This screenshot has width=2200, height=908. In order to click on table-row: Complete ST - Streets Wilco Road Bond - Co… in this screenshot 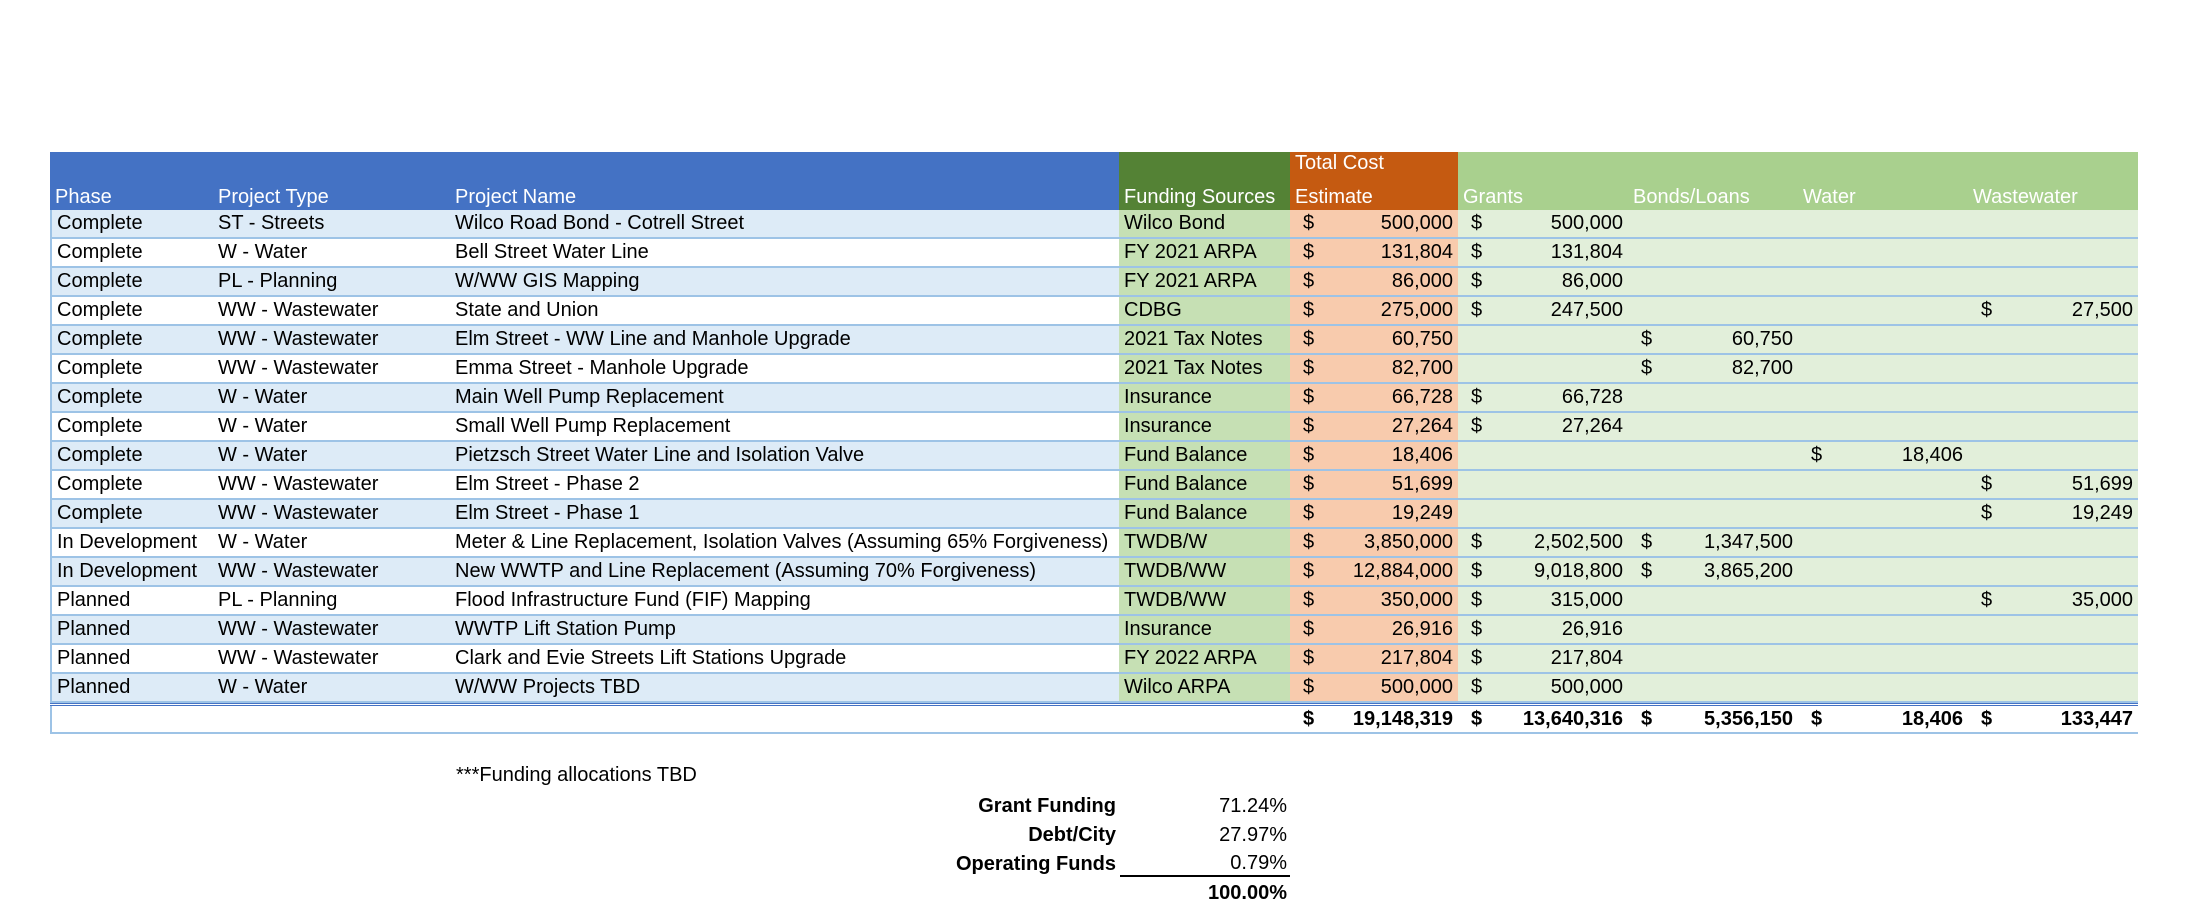, I will do `click(1094, 224)`.